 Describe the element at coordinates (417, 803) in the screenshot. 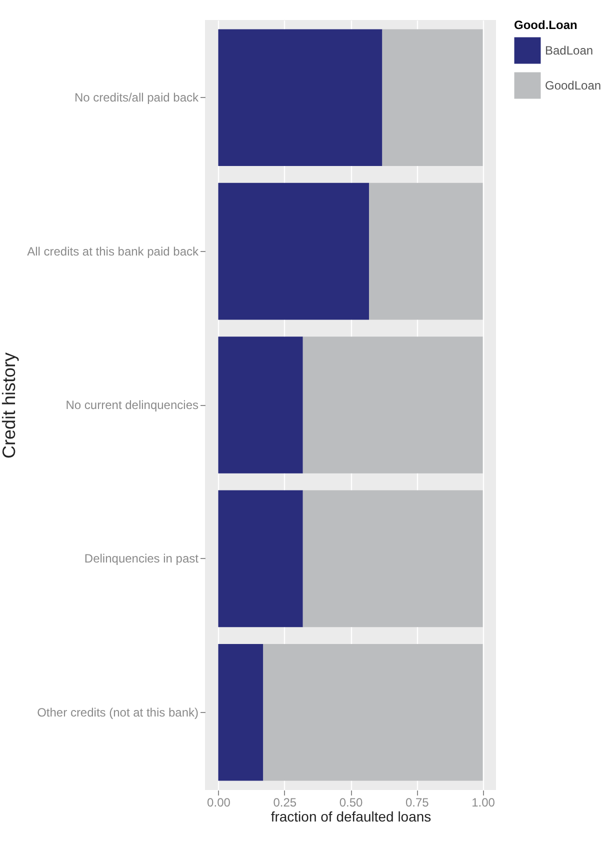

I see `x-tick-label: 0.75` at that location.